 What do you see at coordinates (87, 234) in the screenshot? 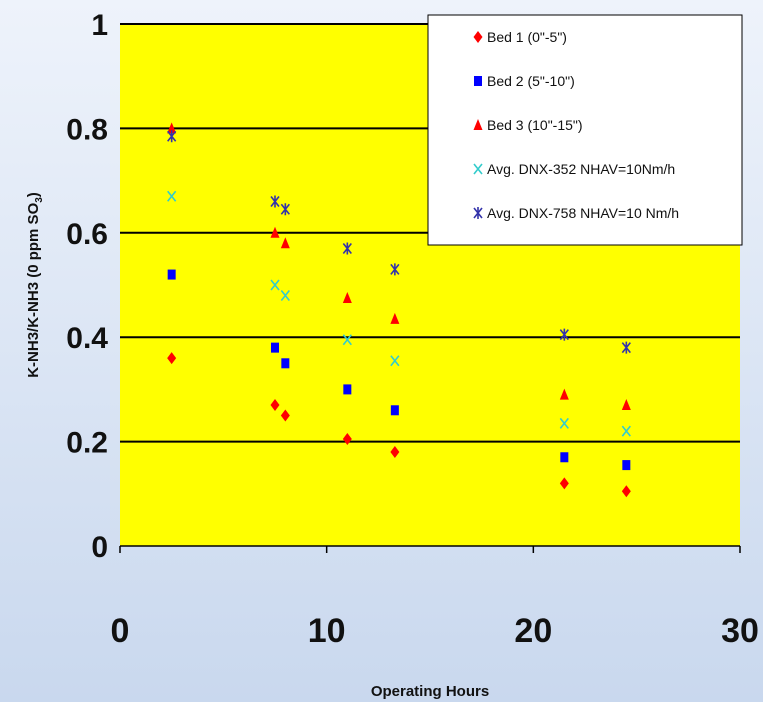
I see `y-tick-label: 0.6` at bounding box center [87, 234].